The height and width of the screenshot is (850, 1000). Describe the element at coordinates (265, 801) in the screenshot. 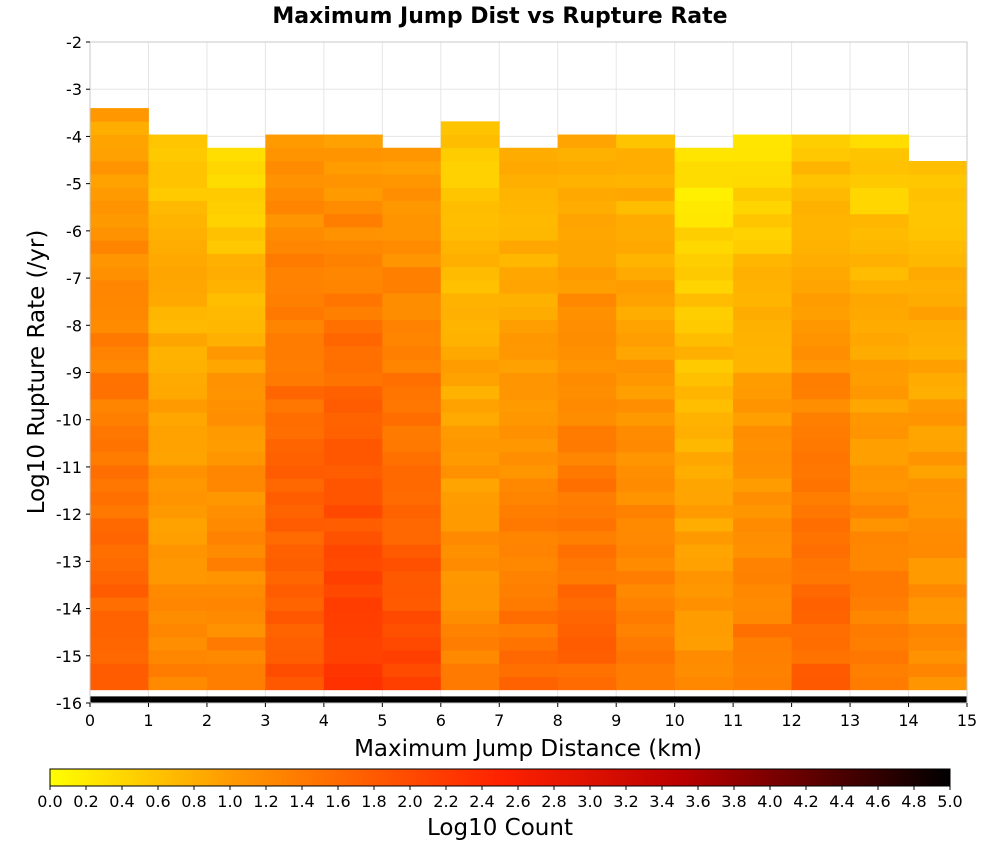

I see `colorbar-tick-label: 1.2` at that location.